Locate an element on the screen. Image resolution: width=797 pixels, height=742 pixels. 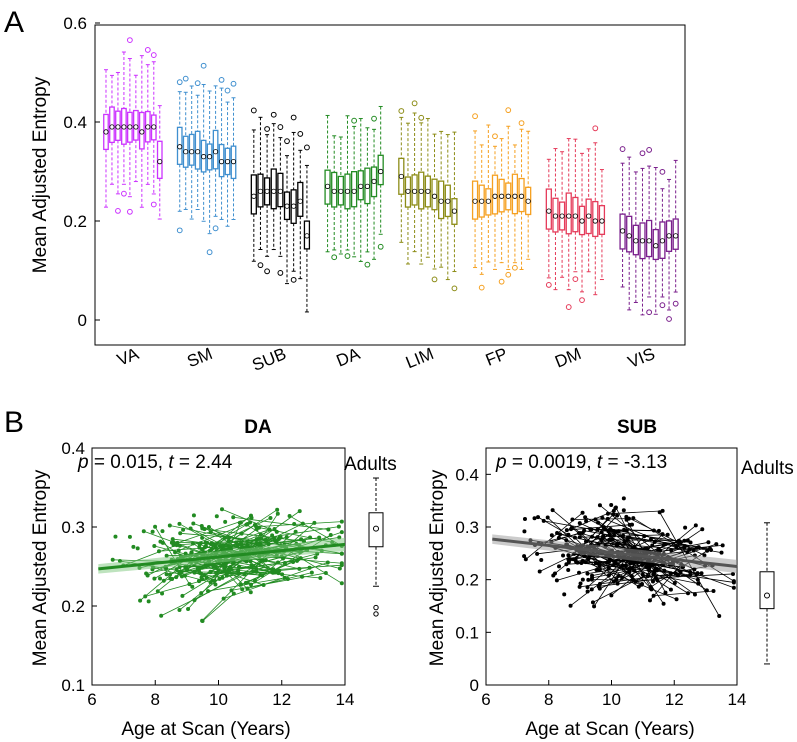
panel-a-ytick-label: 0.2 is located at coordinates (75, 221).